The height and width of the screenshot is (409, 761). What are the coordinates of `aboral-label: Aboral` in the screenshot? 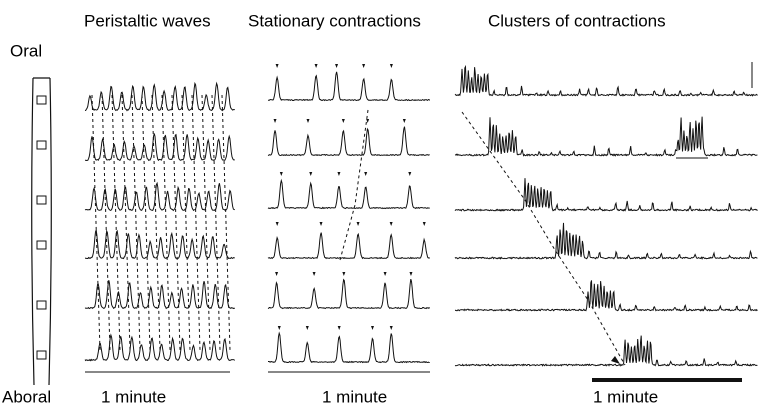 It's located at (26, 396).